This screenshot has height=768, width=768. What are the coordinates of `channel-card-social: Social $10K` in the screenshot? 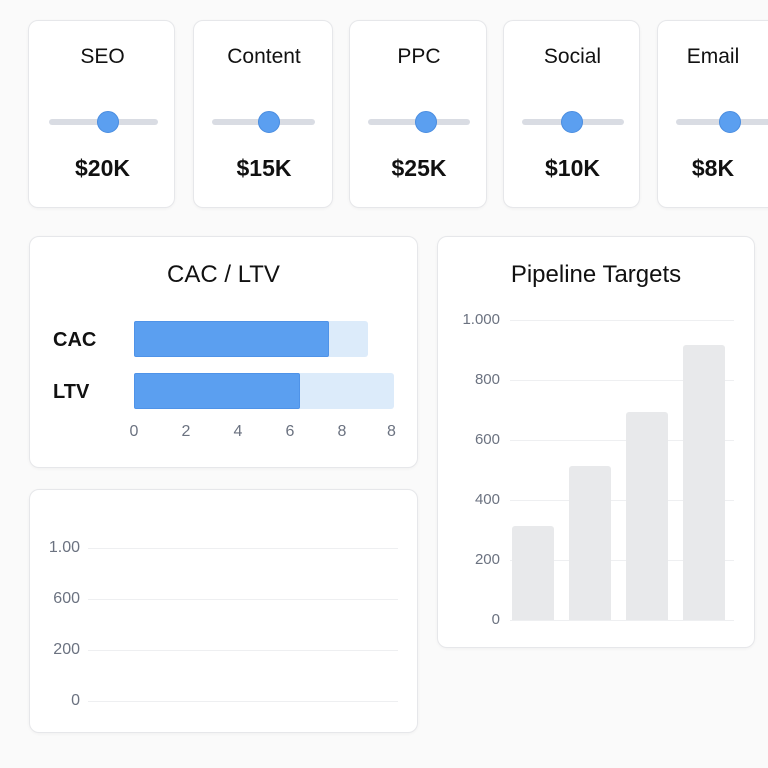 It's located at (571, 114).